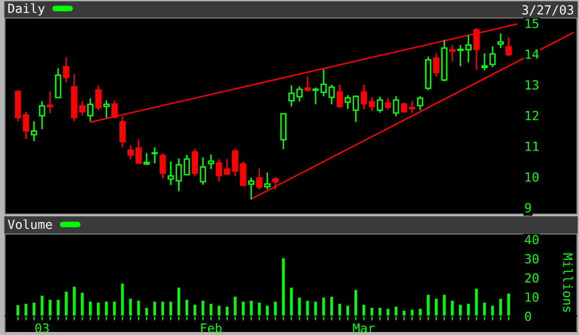 This screenshot has width=579, height=335. Describe the element at coordinates (364, 328) in the screenshot. I see `x-tick-label: Mar` at that location.